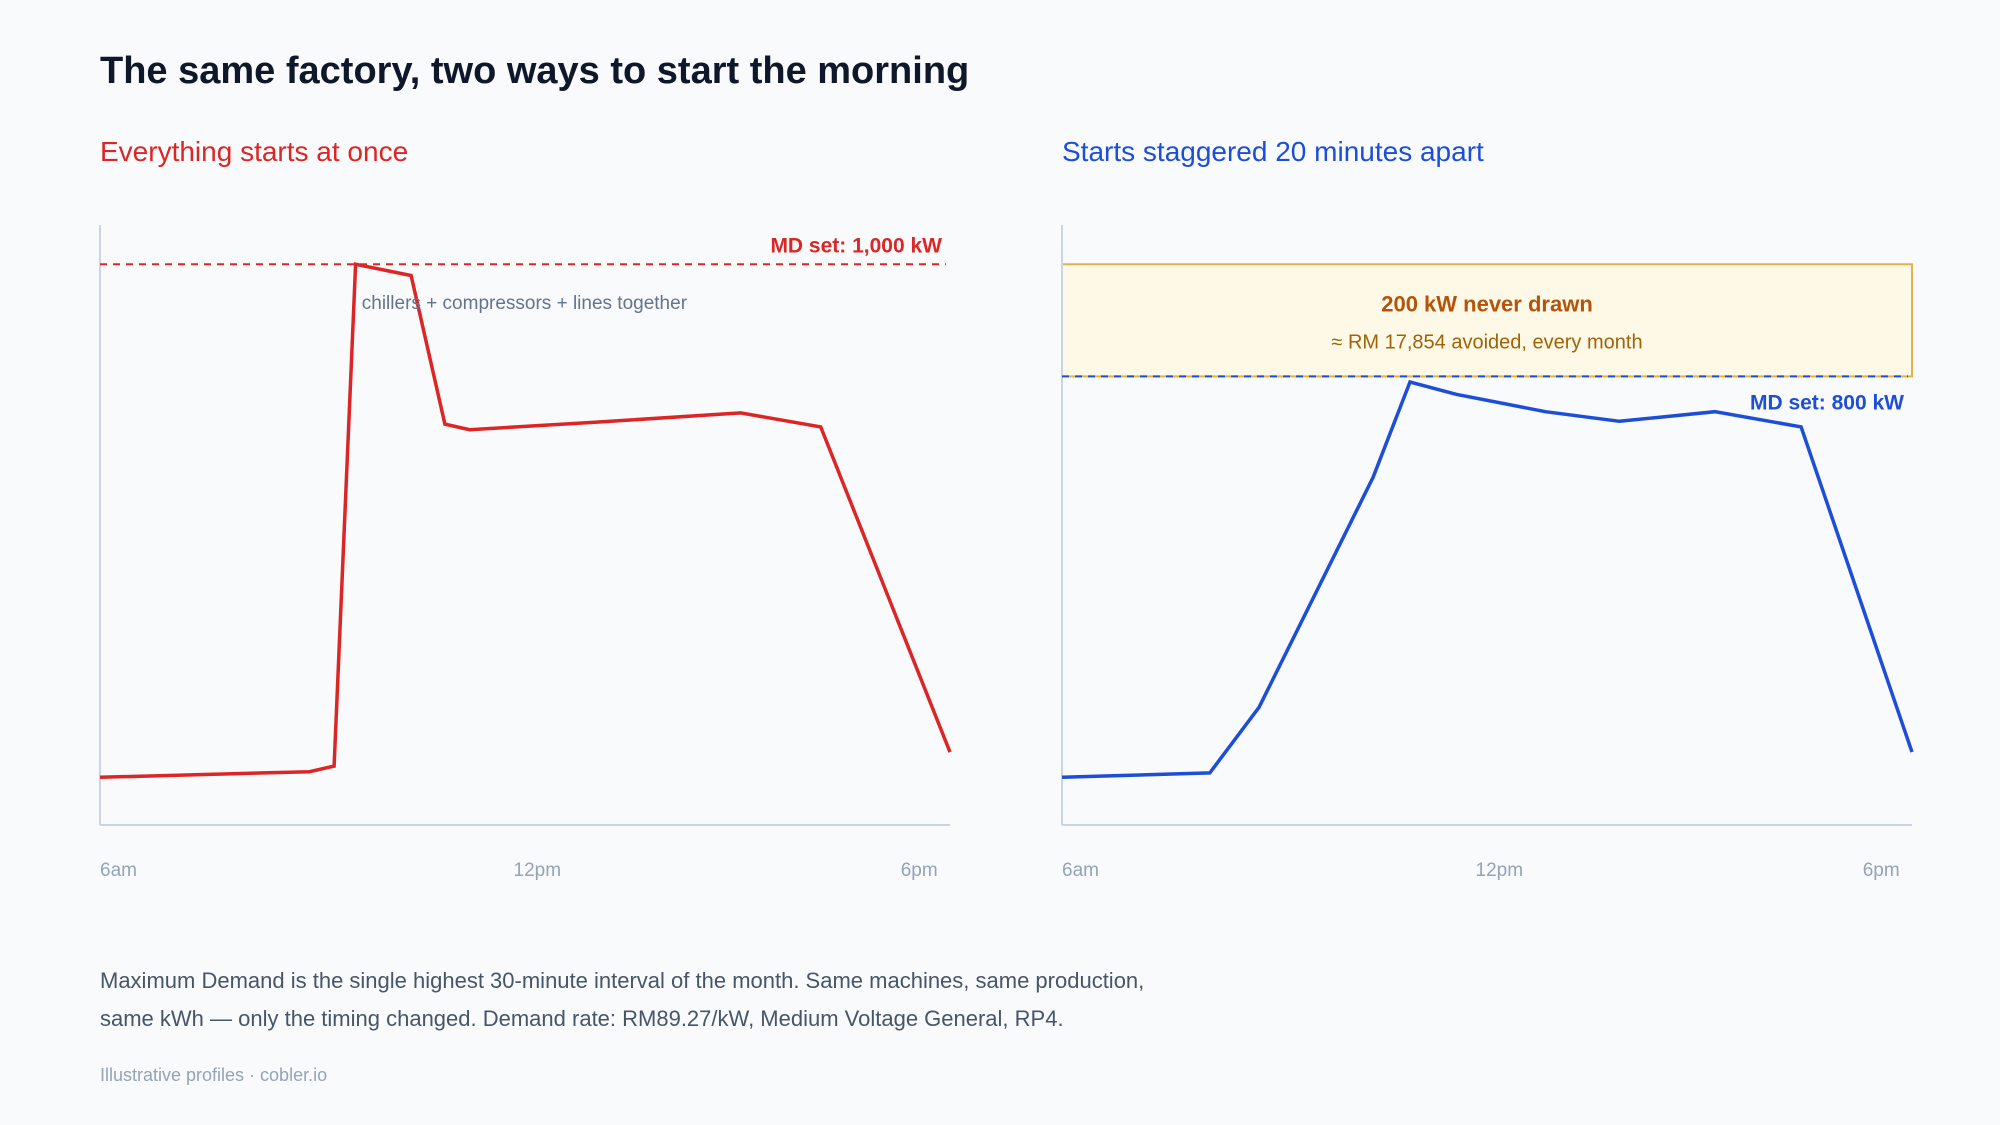  Describe the element at coordinates (254, 151) in the screenshot. I see `left-panel-title: Everything starts at once` at that location.